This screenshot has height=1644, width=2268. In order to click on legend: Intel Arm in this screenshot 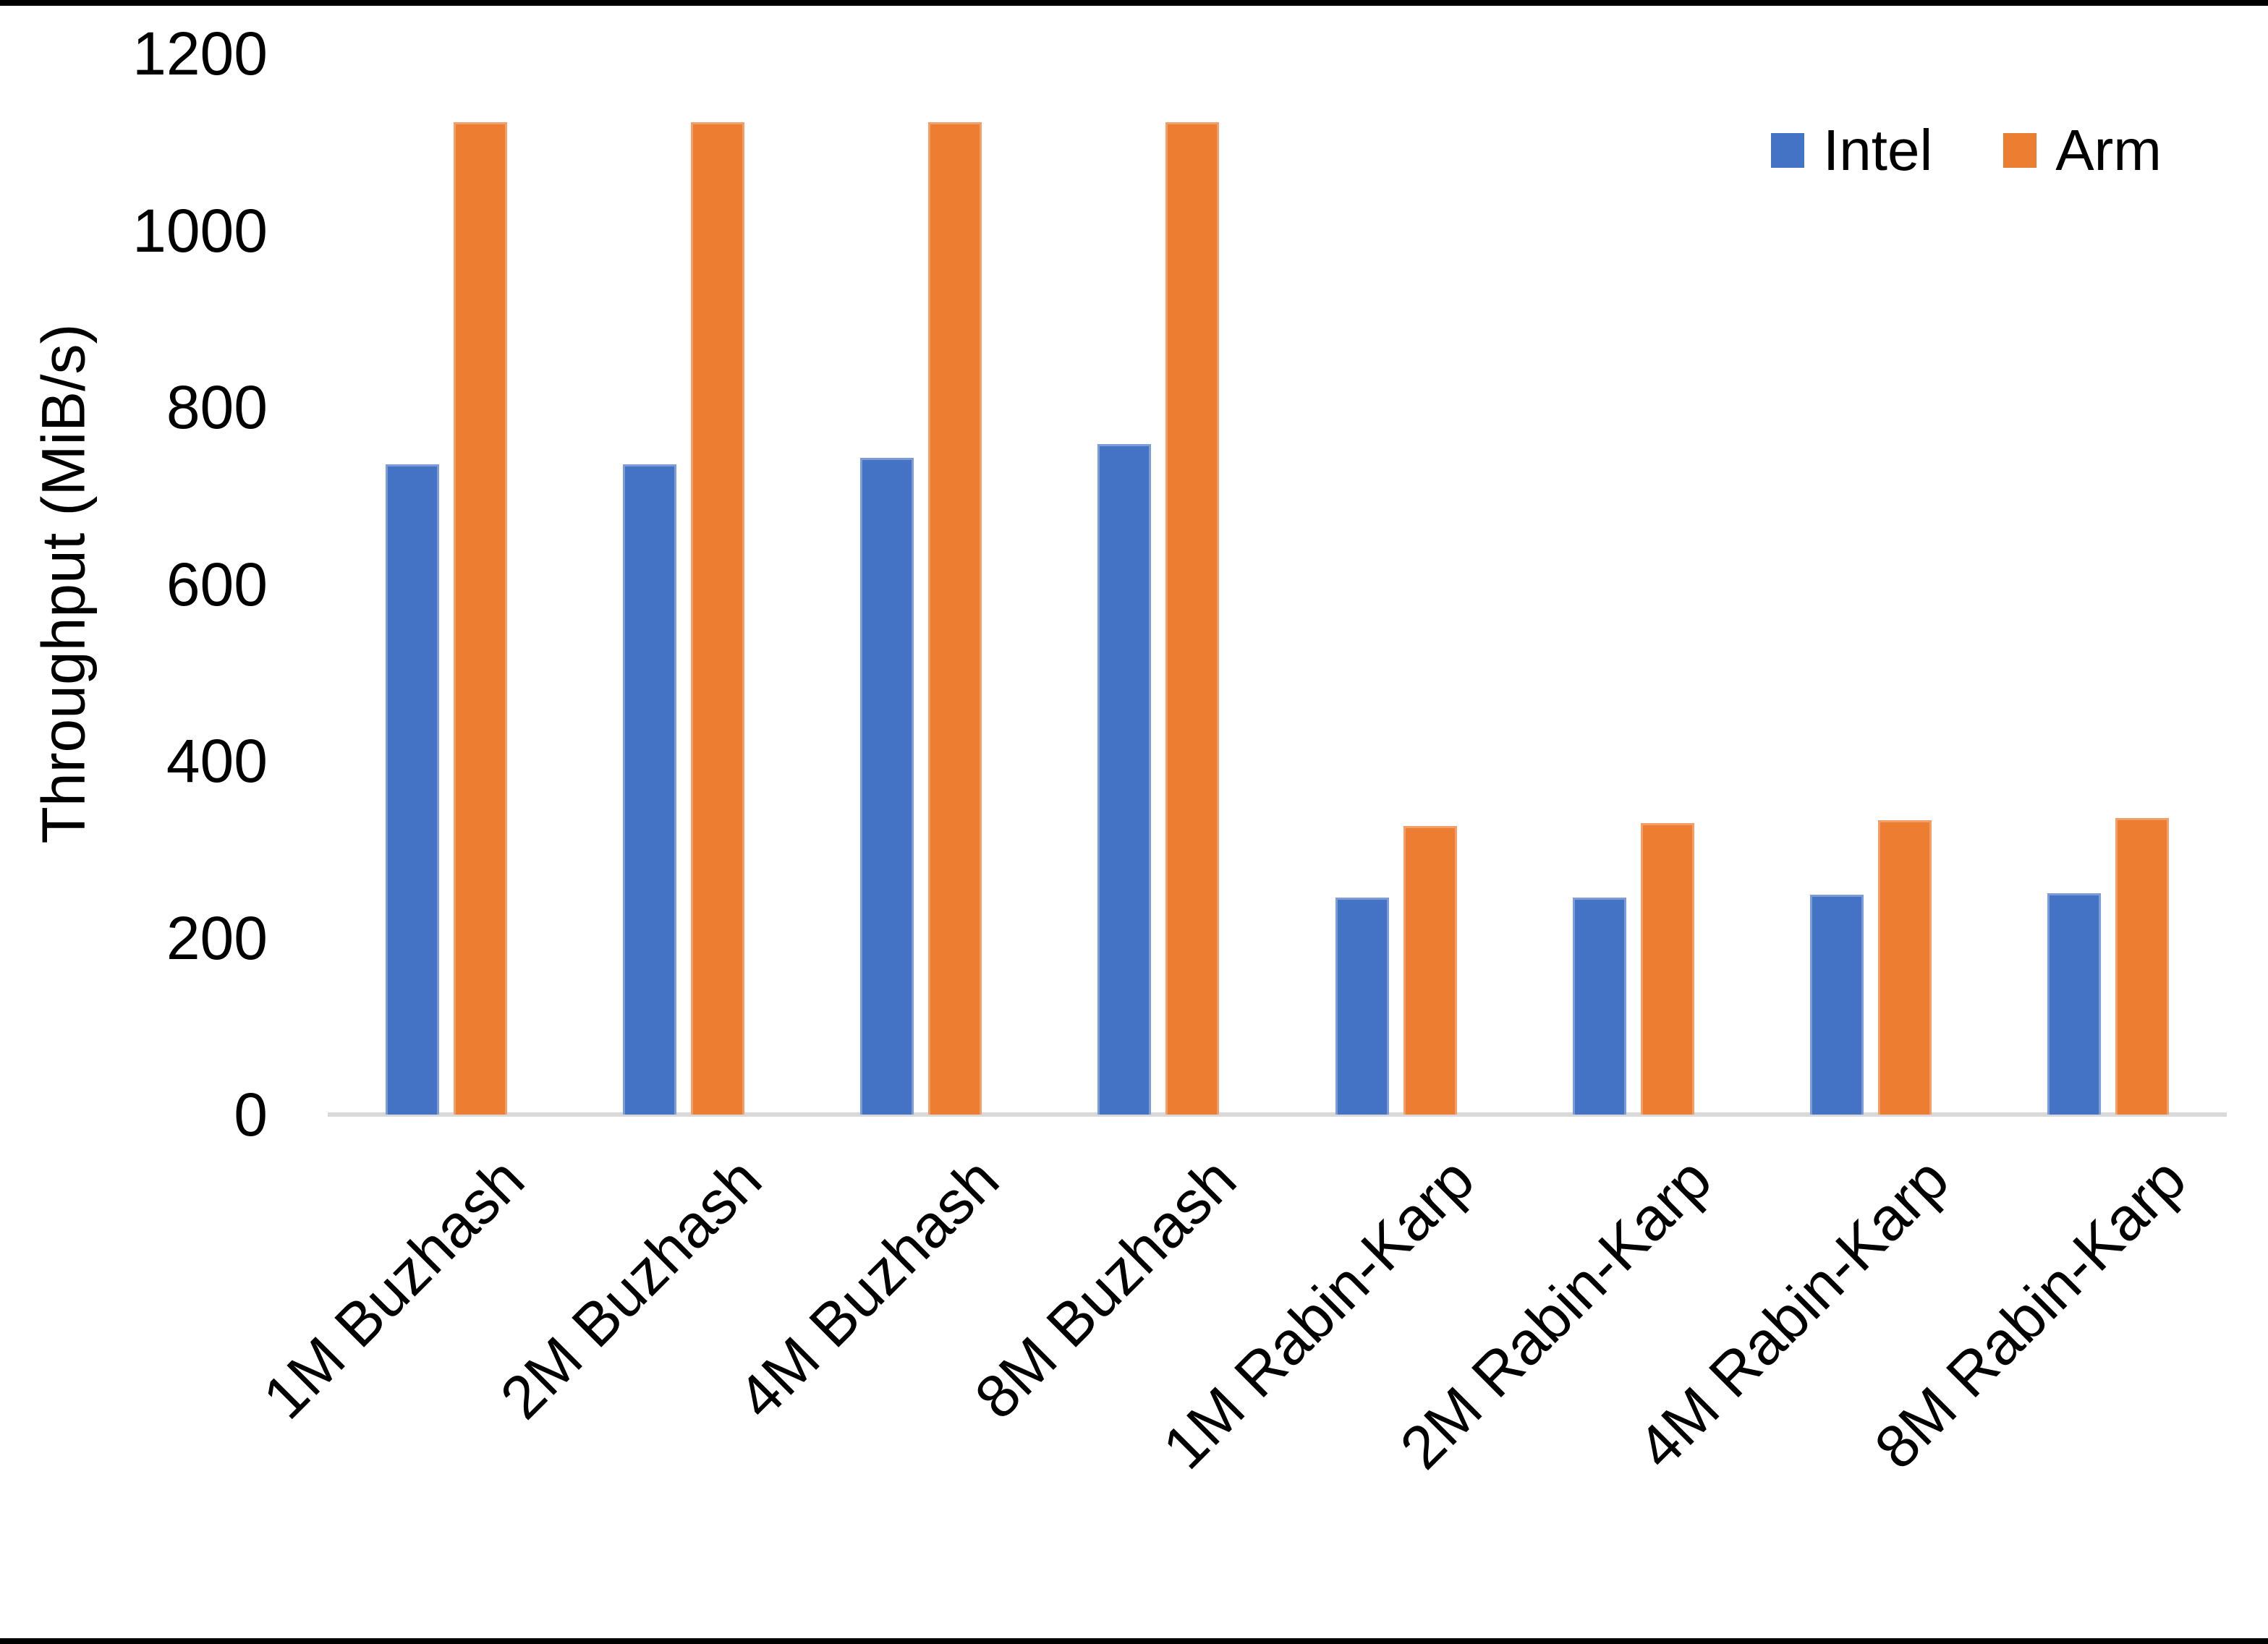, I will do `click(1966, 150)`.